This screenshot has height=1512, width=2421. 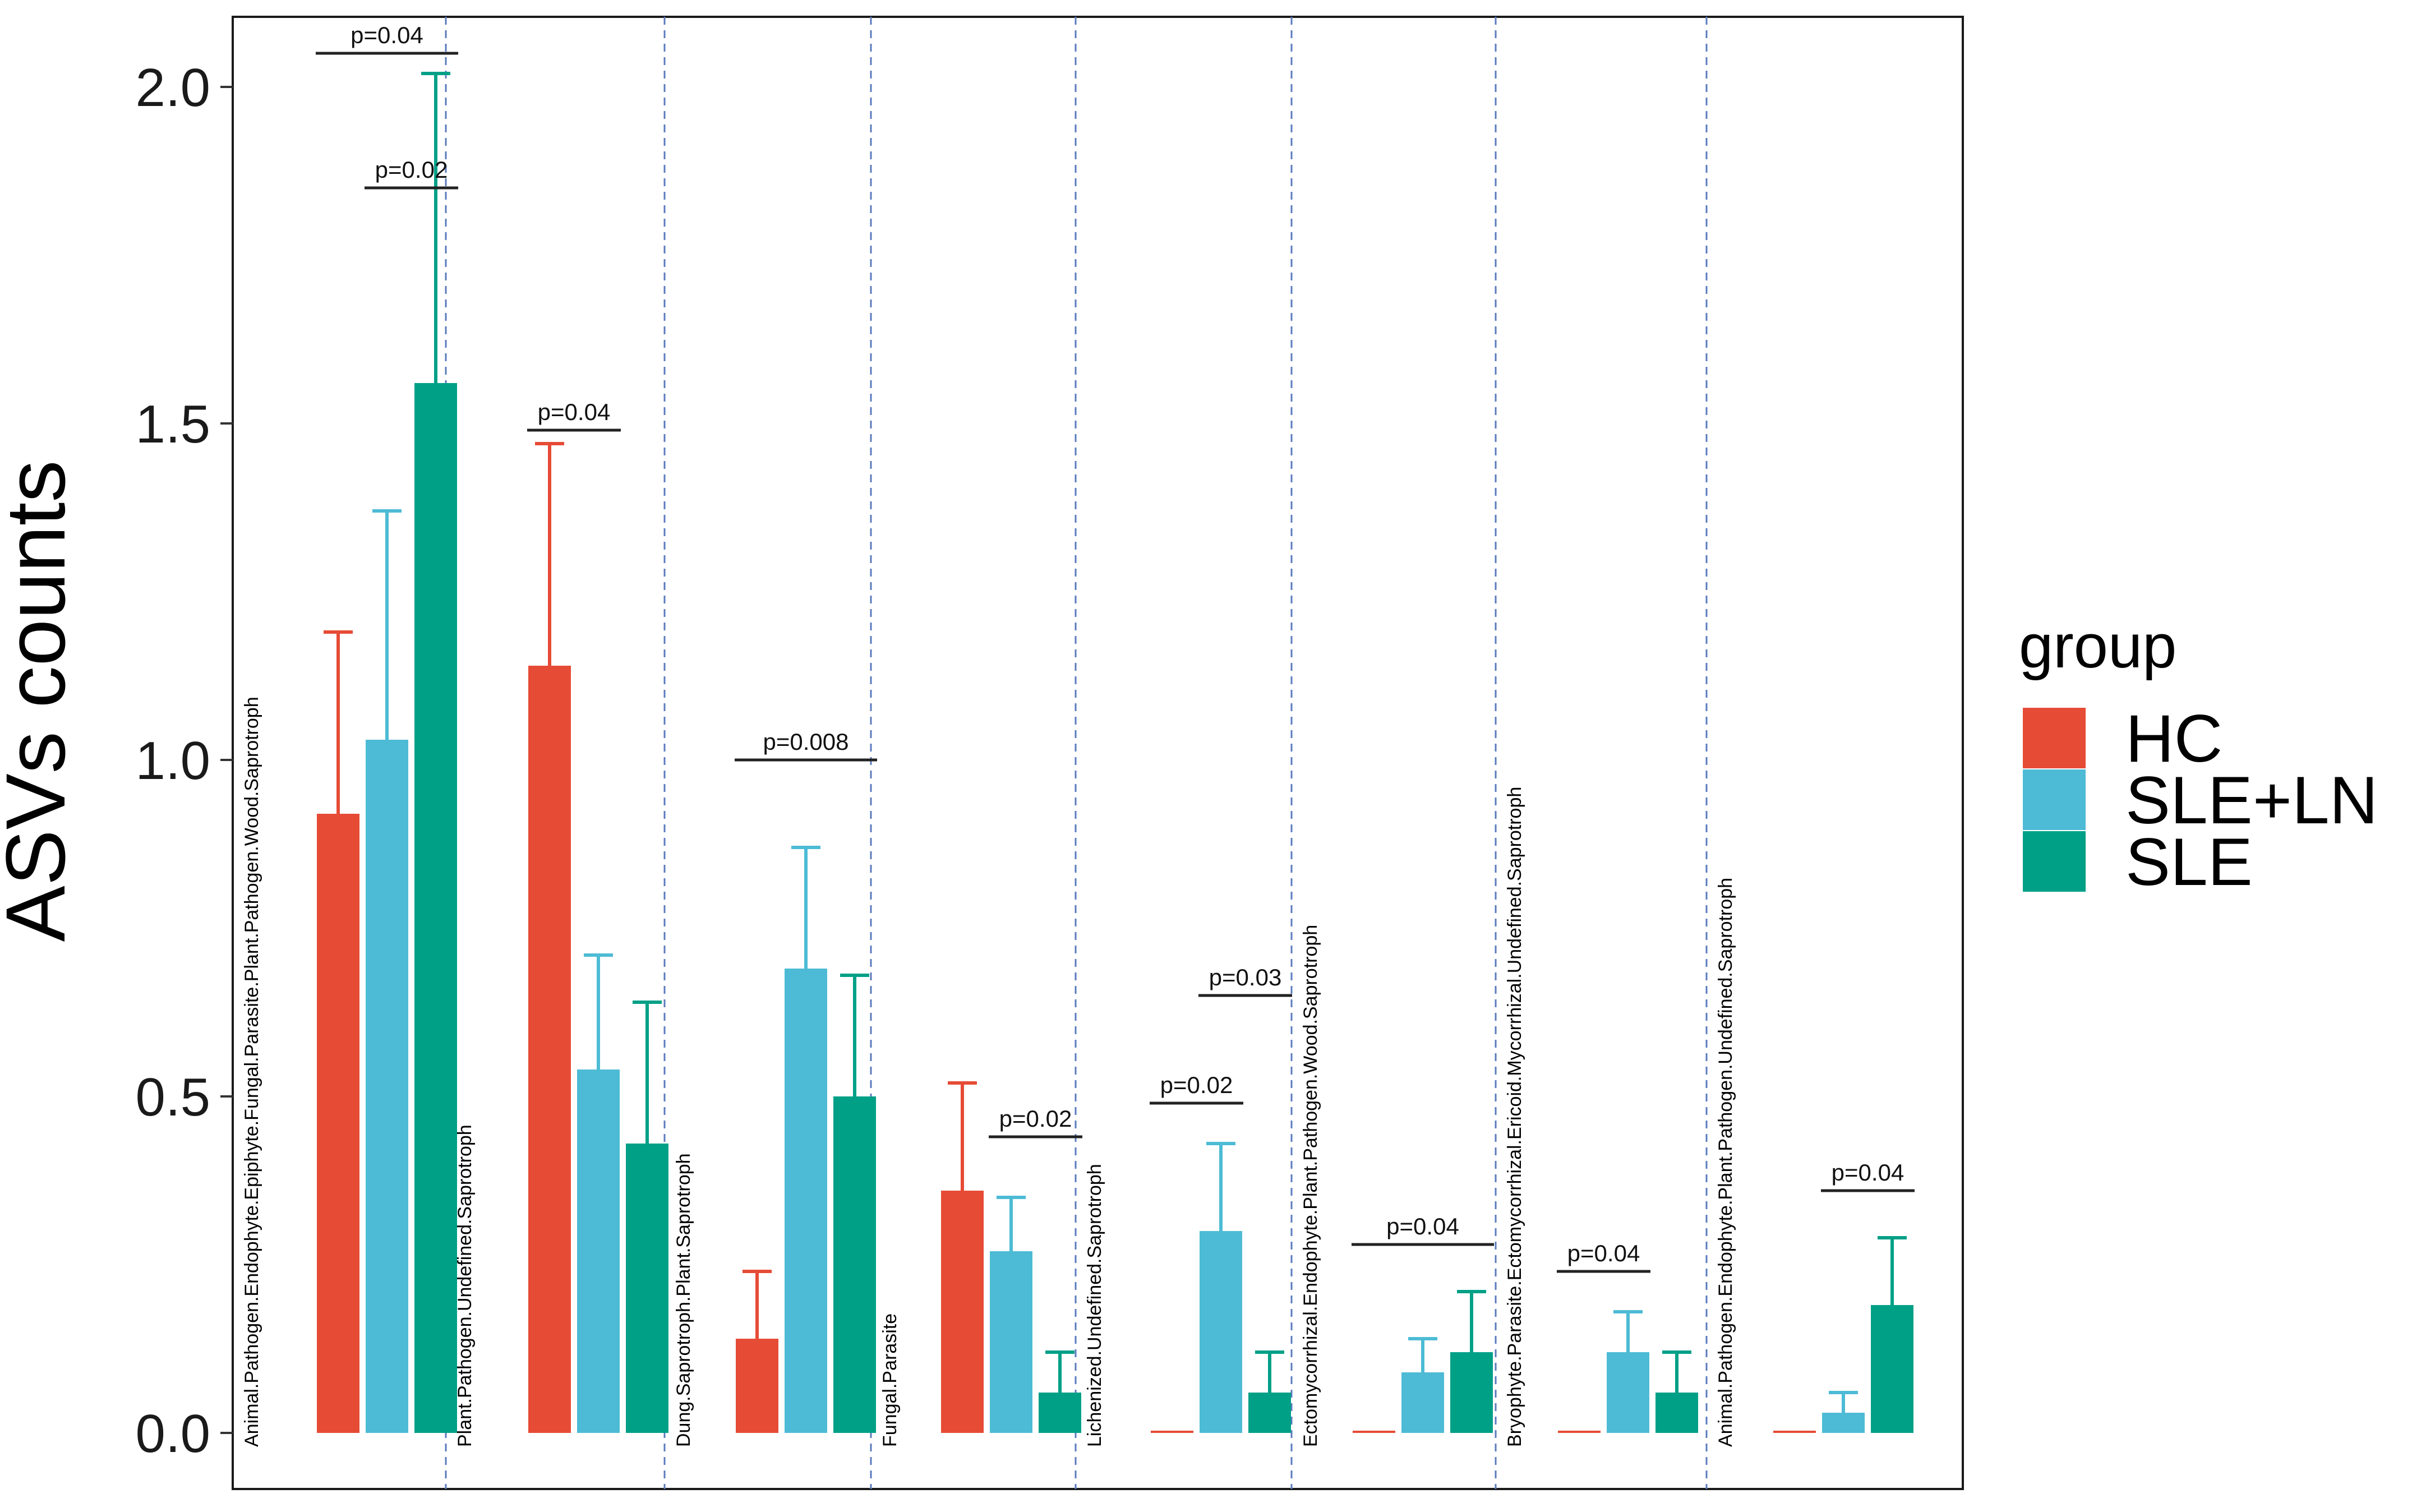 I want to click on legend-label: SLE+LN, so click(x=2251, y=800).